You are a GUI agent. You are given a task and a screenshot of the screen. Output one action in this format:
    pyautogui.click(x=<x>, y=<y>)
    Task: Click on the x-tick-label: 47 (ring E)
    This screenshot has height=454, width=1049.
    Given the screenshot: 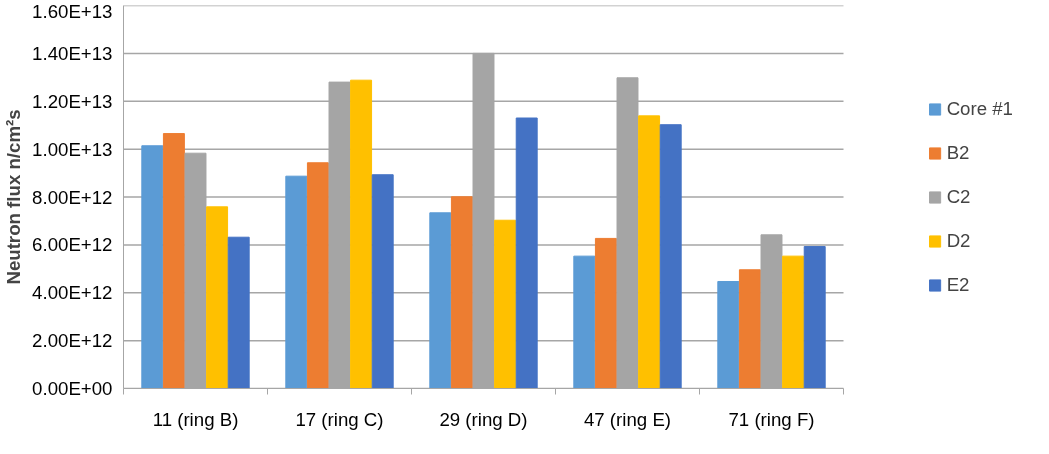 What is the action you would take?
    pyautogui.click(x=627, y=419)
    